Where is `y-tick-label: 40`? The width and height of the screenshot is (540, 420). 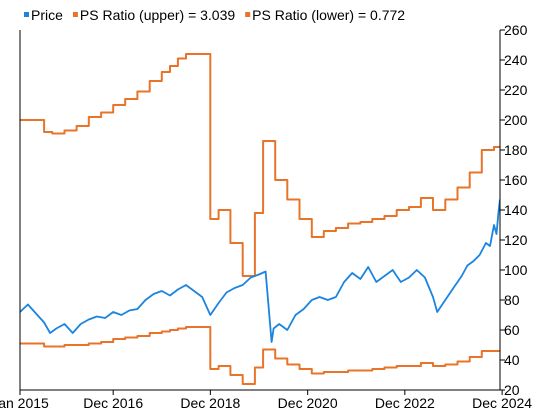 y-tick-label: 40 is located at coordinates (512, 360).